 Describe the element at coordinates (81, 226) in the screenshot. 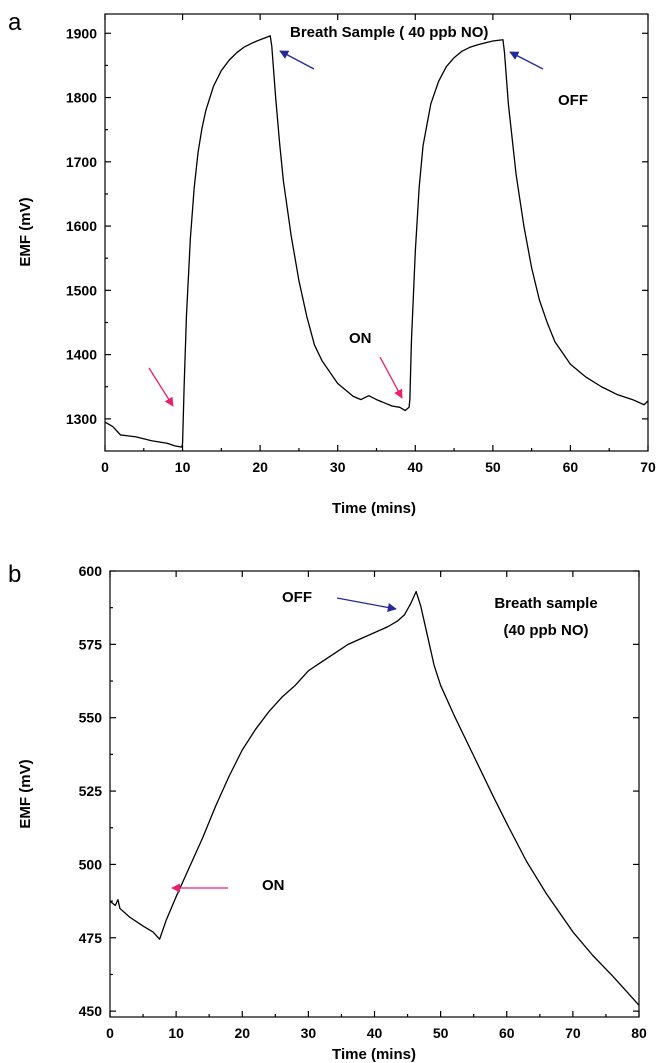

I see `panel-a-y-tick-label: 1600` at that location.